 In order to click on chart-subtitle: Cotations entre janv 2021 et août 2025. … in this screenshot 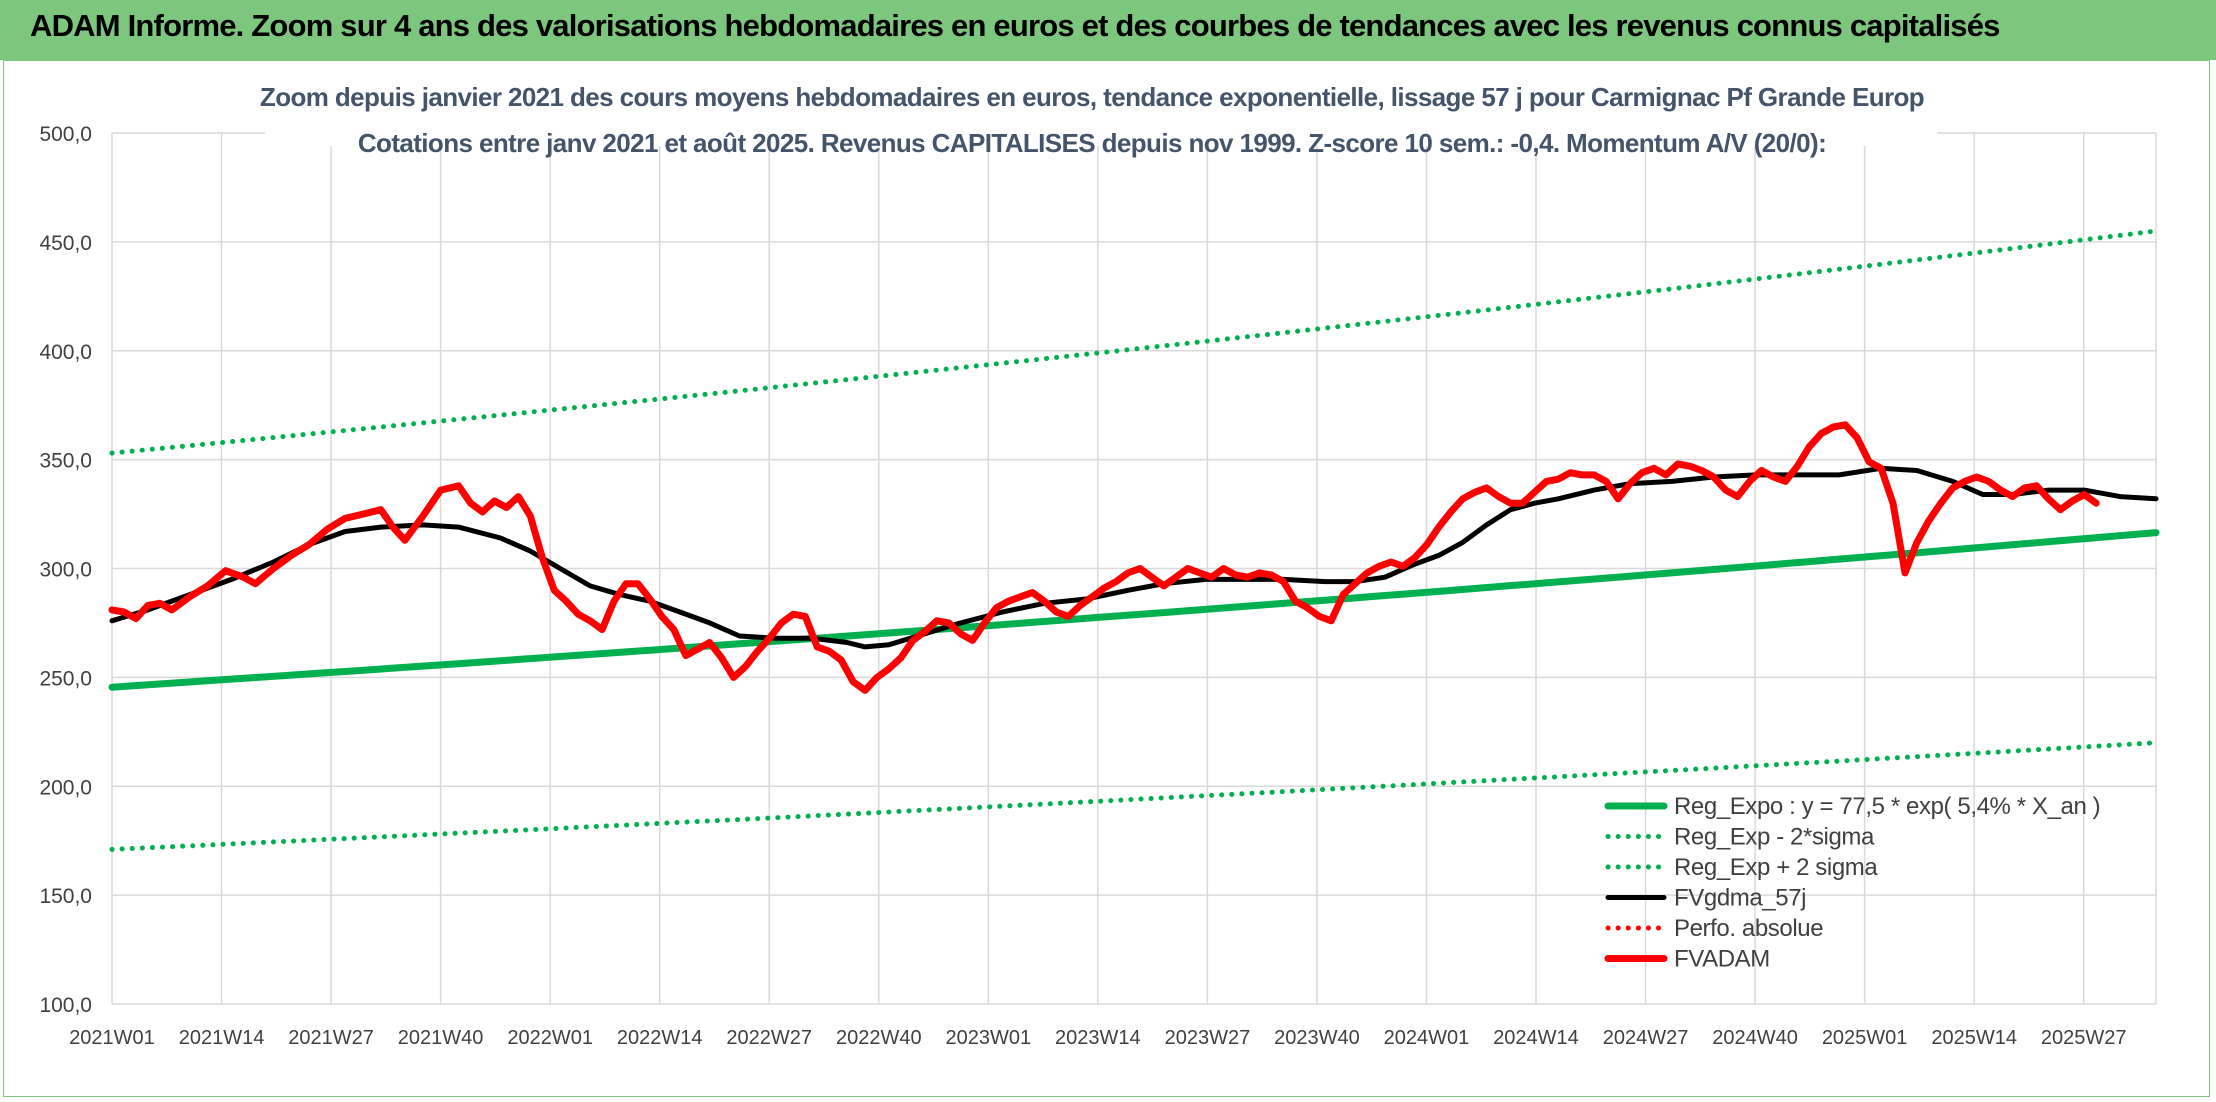, I will do `click(1092, 143)`.